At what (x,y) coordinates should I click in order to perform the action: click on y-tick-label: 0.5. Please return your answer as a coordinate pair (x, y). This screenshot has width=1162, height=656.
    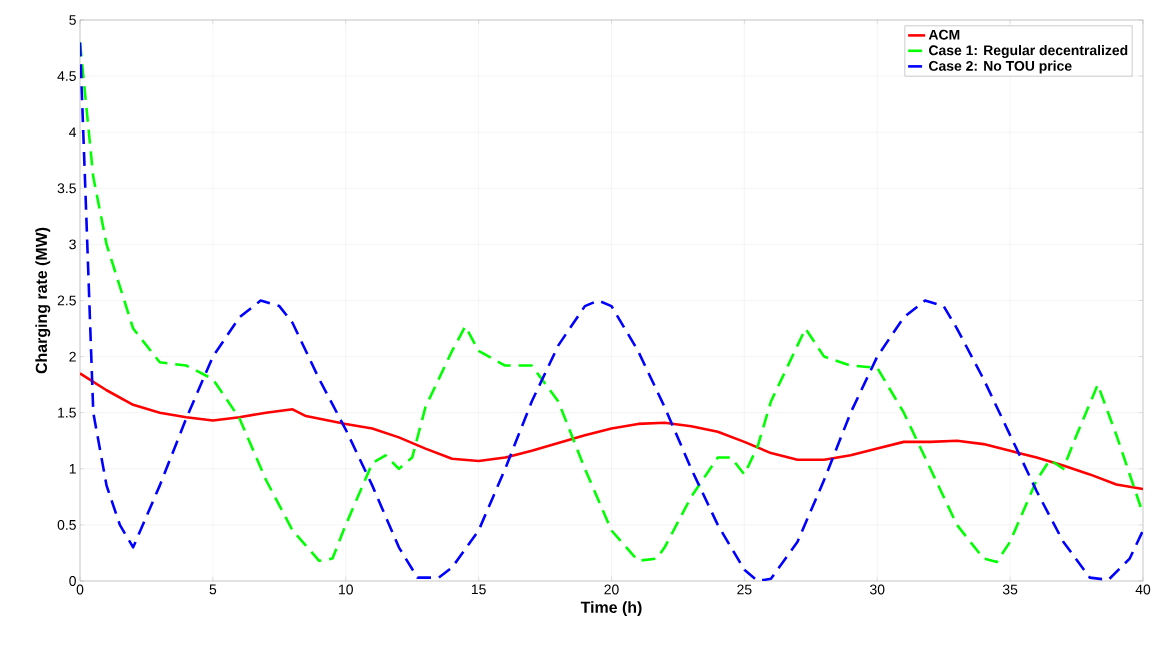
    Looking at the image, I should click on (66, 524).